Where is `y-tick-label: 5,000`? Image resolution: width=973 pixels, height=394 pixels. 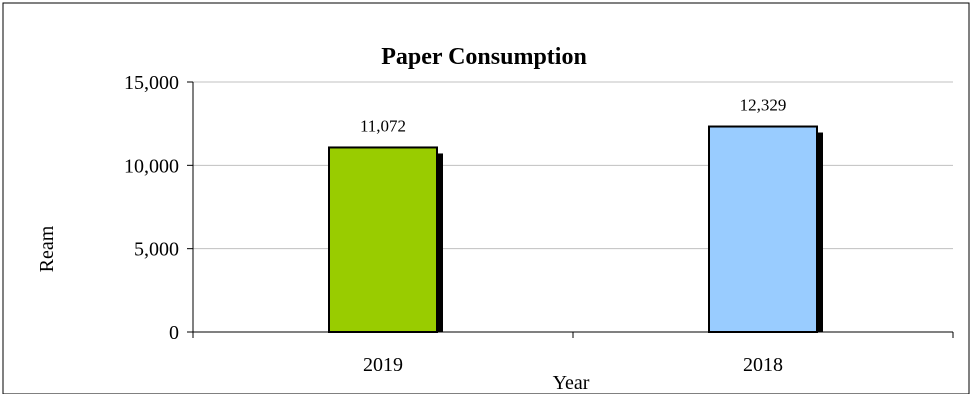
y-tick-label: 5,000 is located at coordinates (156, 250).